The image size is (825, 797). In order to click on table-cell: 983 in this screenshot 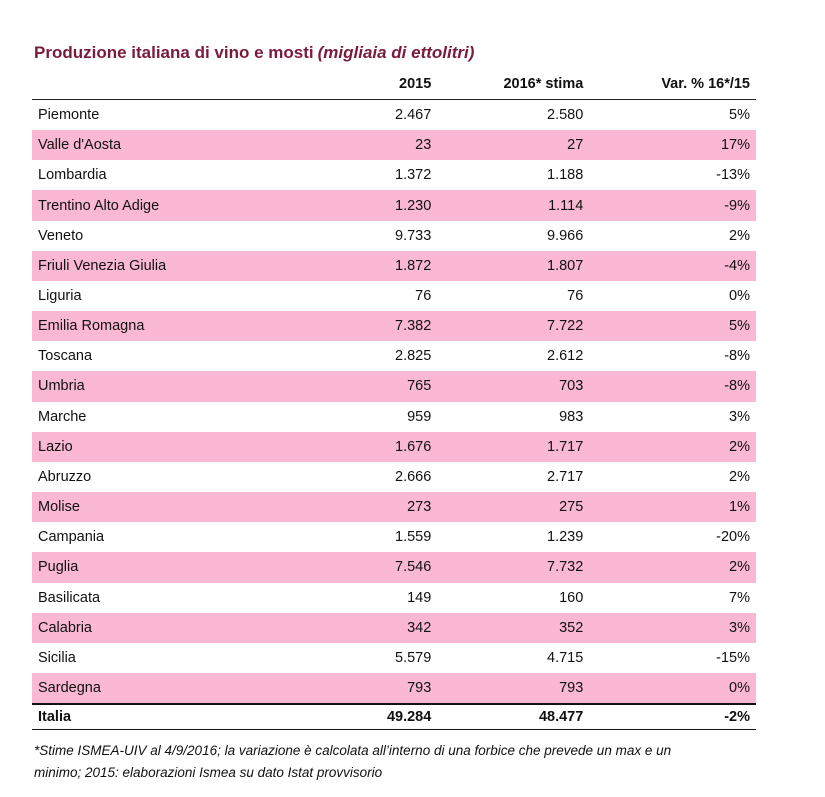, I will do `click(571, 416)`.